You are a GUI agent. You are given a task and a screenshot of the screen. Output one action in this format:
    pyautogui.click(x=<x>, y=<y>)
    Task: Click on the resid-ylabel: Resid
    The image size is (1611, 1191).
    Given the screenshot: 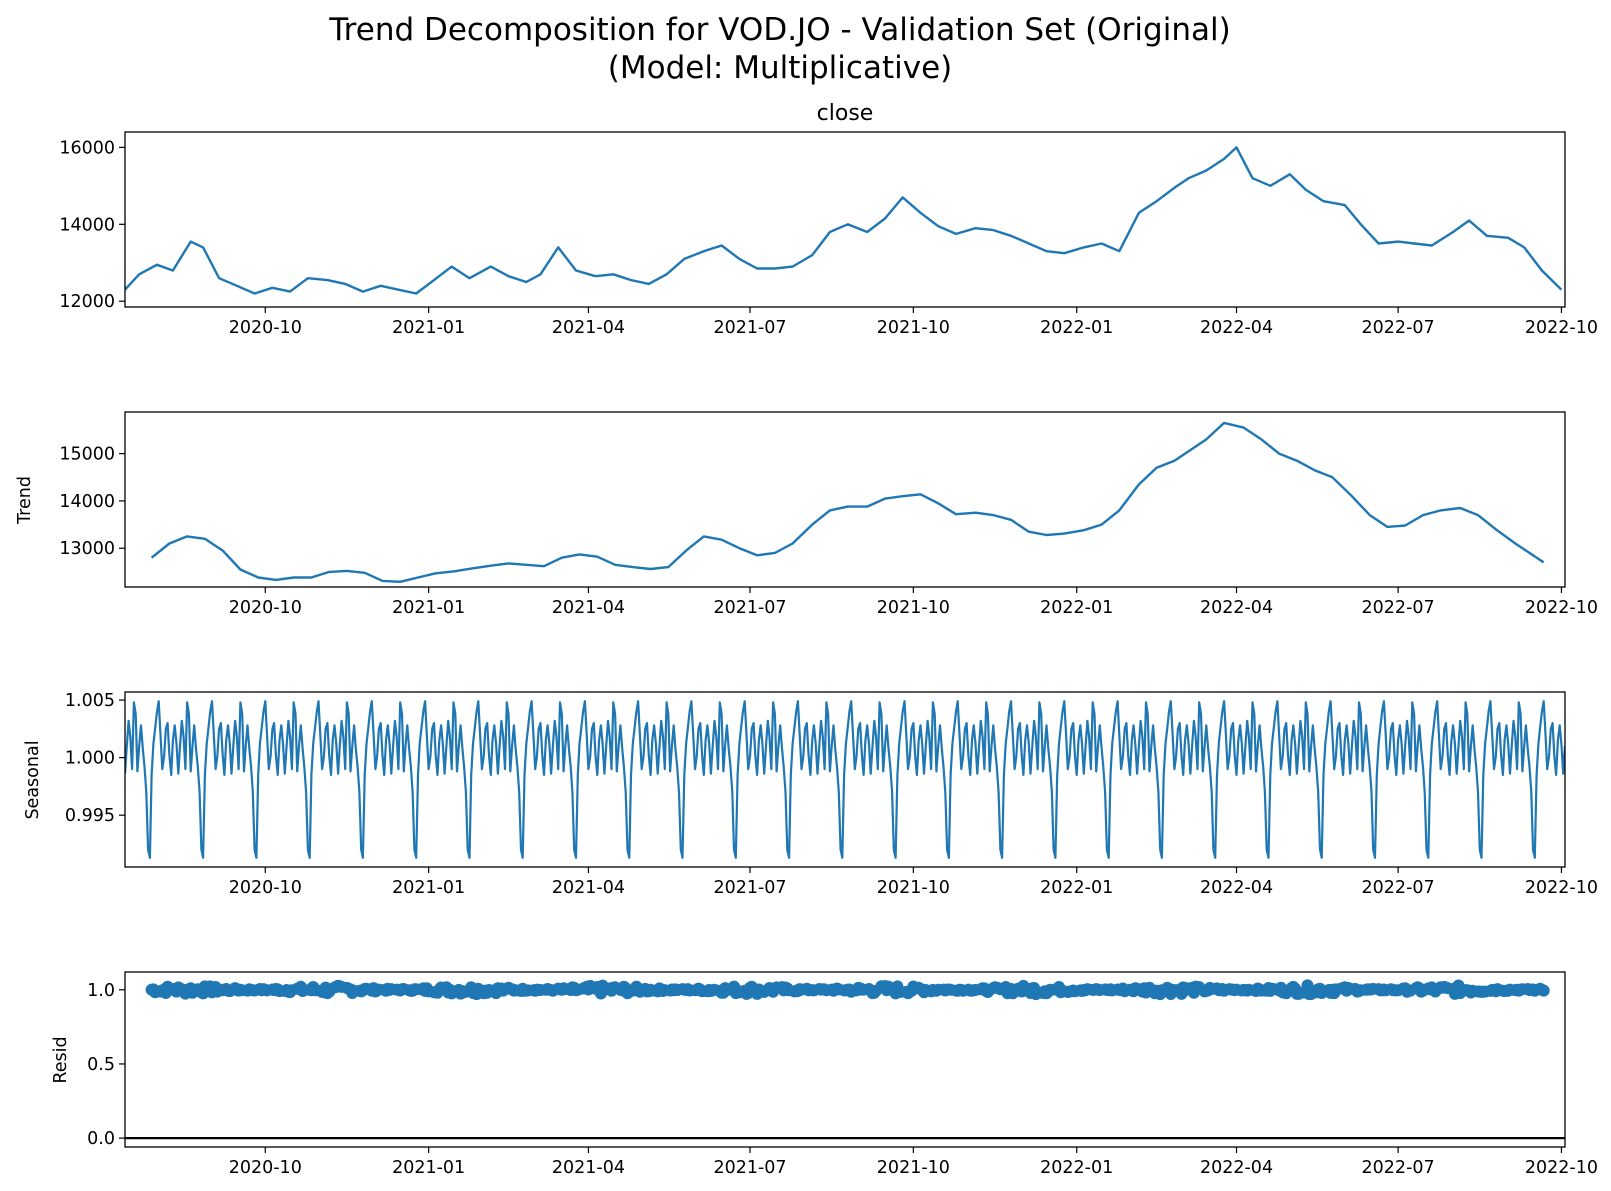 What is the action you would take?
    pyautogui.click(x=61, y=1059)
    